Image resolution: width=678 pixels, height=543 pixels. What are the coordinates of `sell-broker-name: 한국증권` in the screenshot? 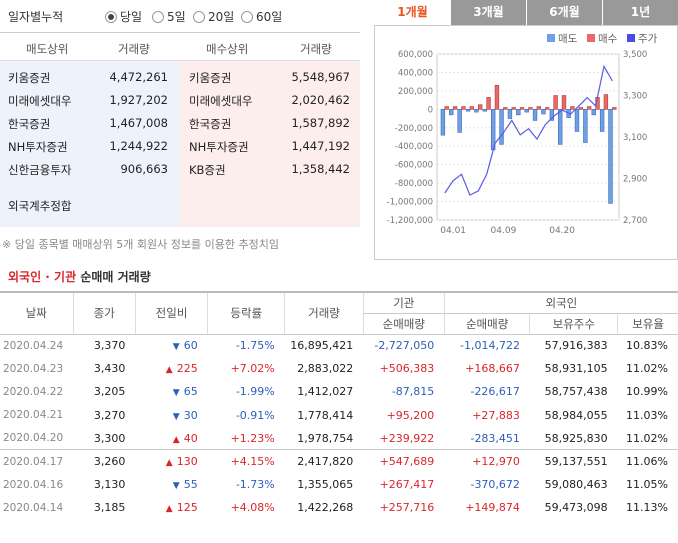 It's located at (29, 124).